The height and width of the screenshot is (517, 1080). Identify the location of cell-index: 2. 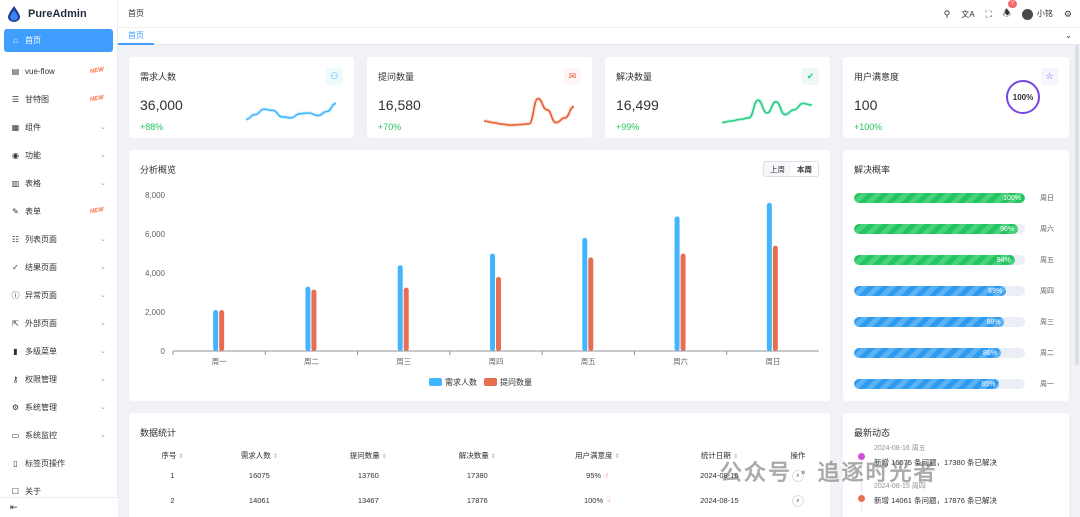
(172, 500).